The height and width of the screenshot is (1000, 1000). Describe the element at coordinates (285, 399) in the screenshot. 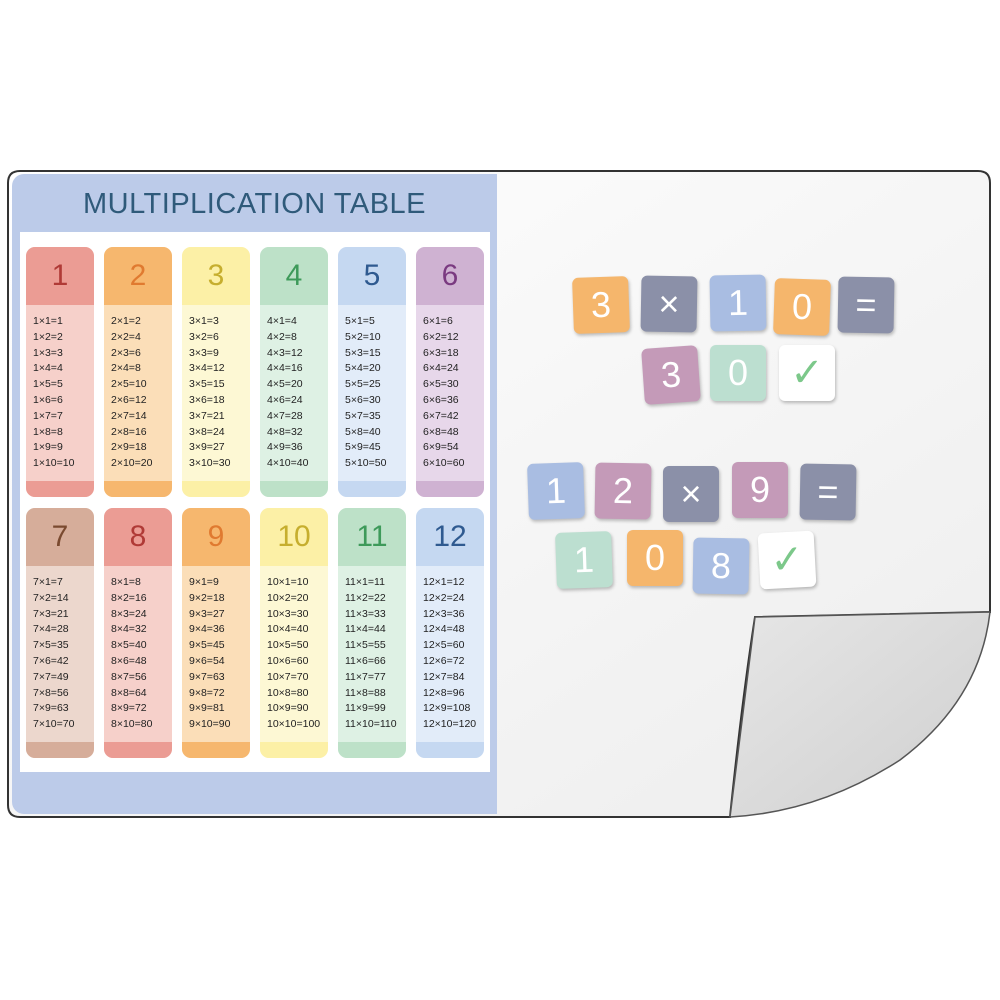

I see `table-row: 4×6=24` at that location.